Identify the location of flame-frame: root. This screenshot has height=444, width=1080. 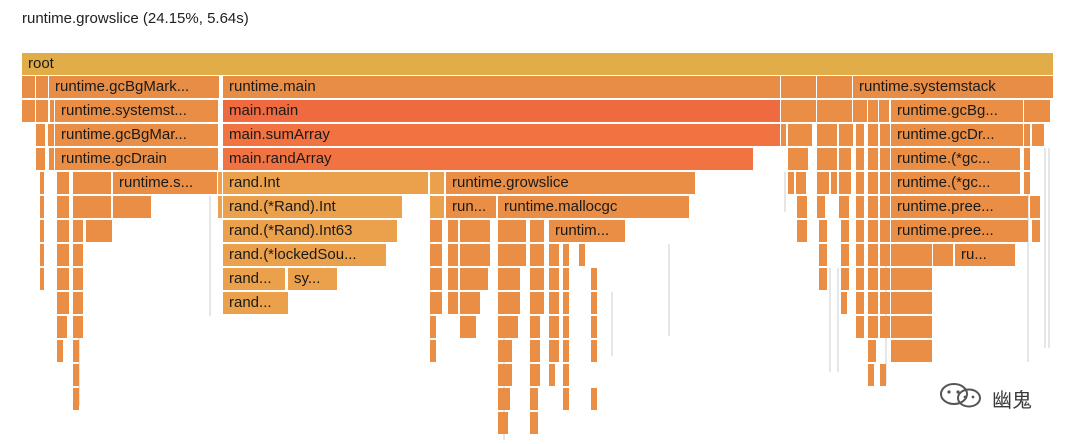
(537, 64).